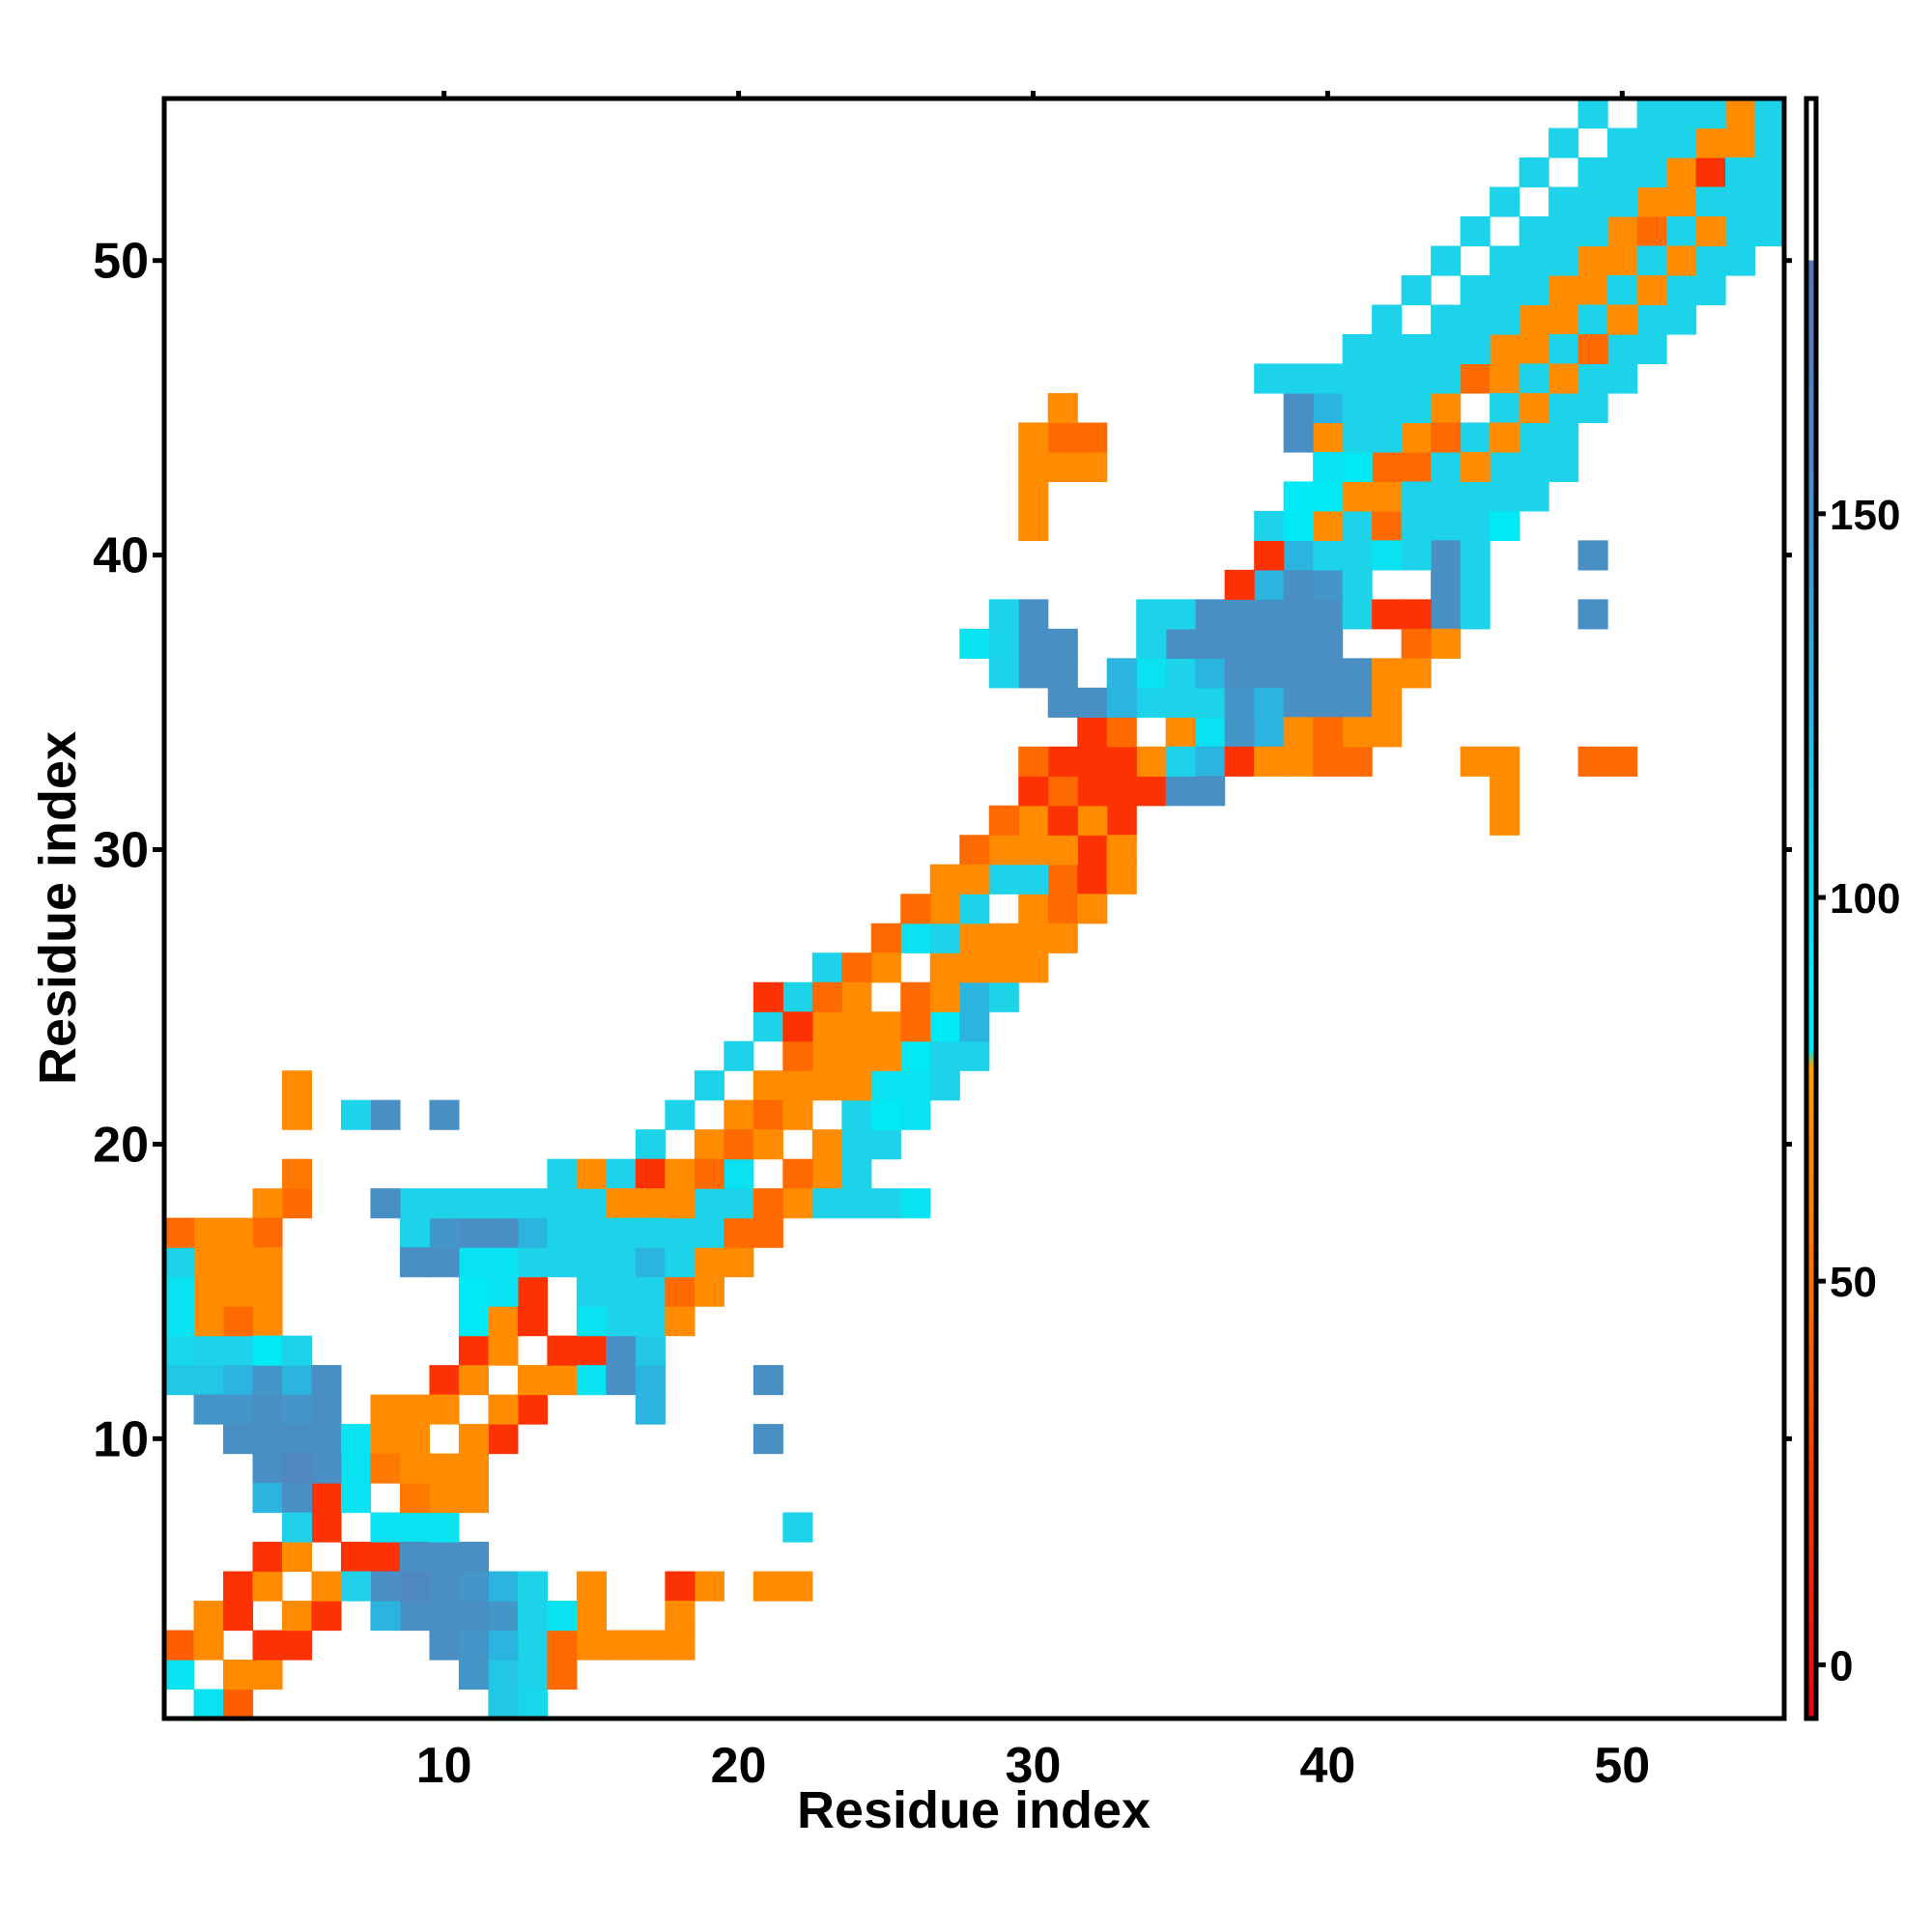  I want to click on x-tick-label: 30, so click(1034, 1766).